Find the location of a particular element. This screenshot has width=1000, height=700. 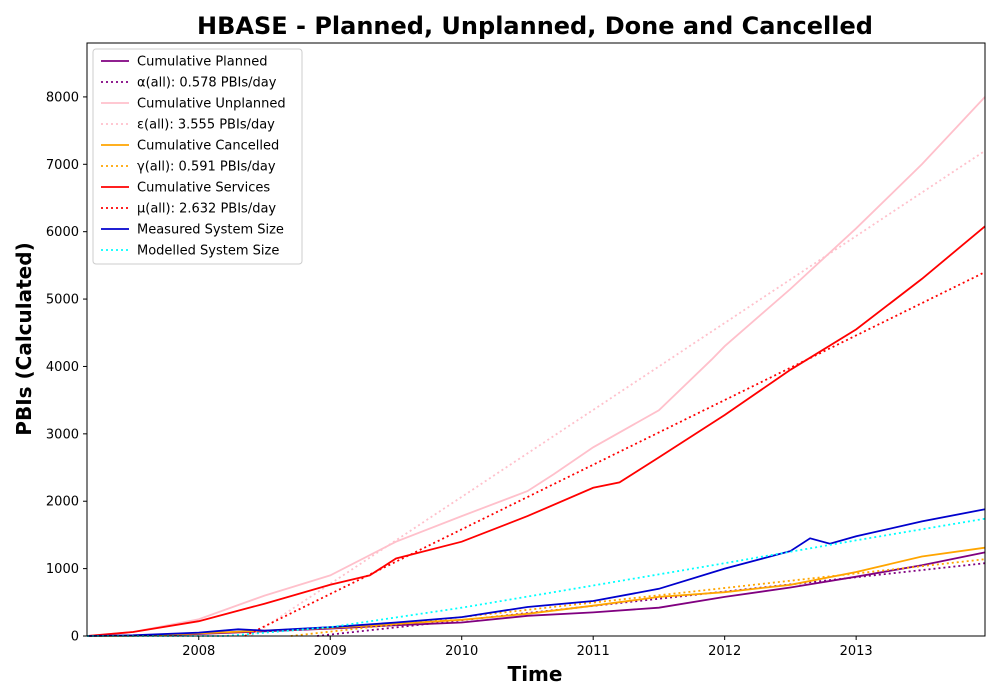

legend-label-8: Measured System Size is located at coordinates (210, 230).